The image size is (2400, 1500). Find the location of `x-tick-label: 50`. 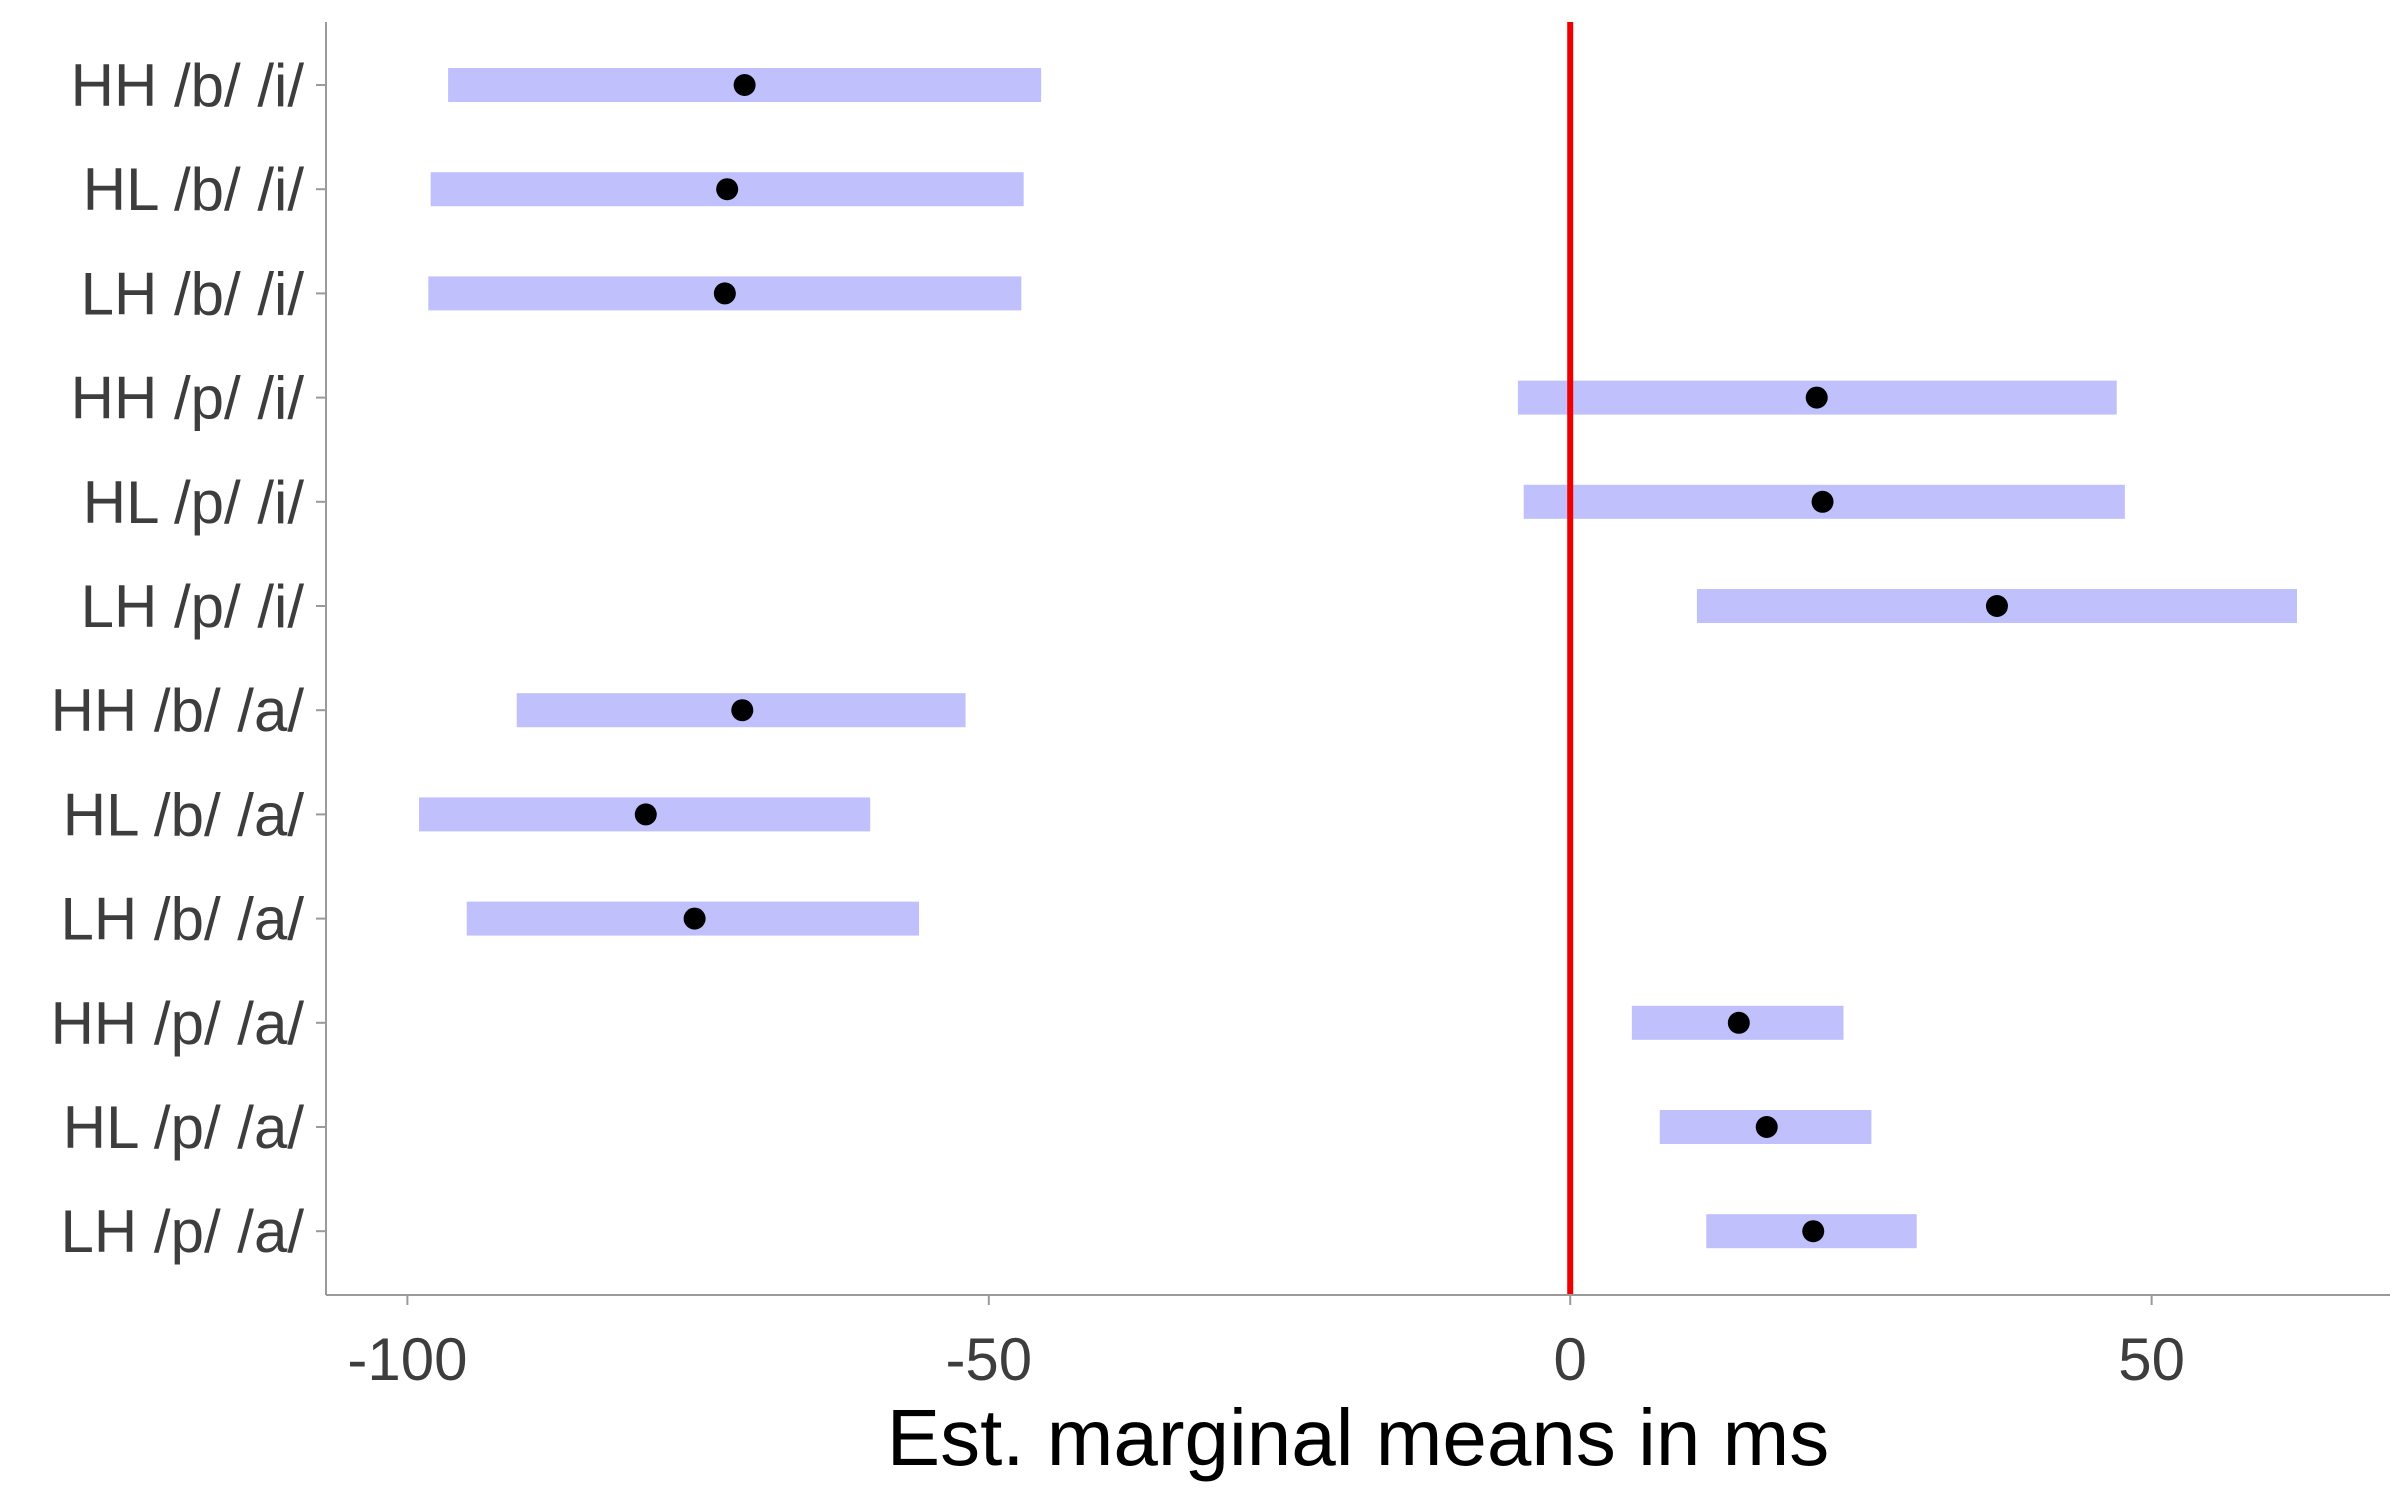

x-tick-label: 50 is located at coordinates (2151, 1359).